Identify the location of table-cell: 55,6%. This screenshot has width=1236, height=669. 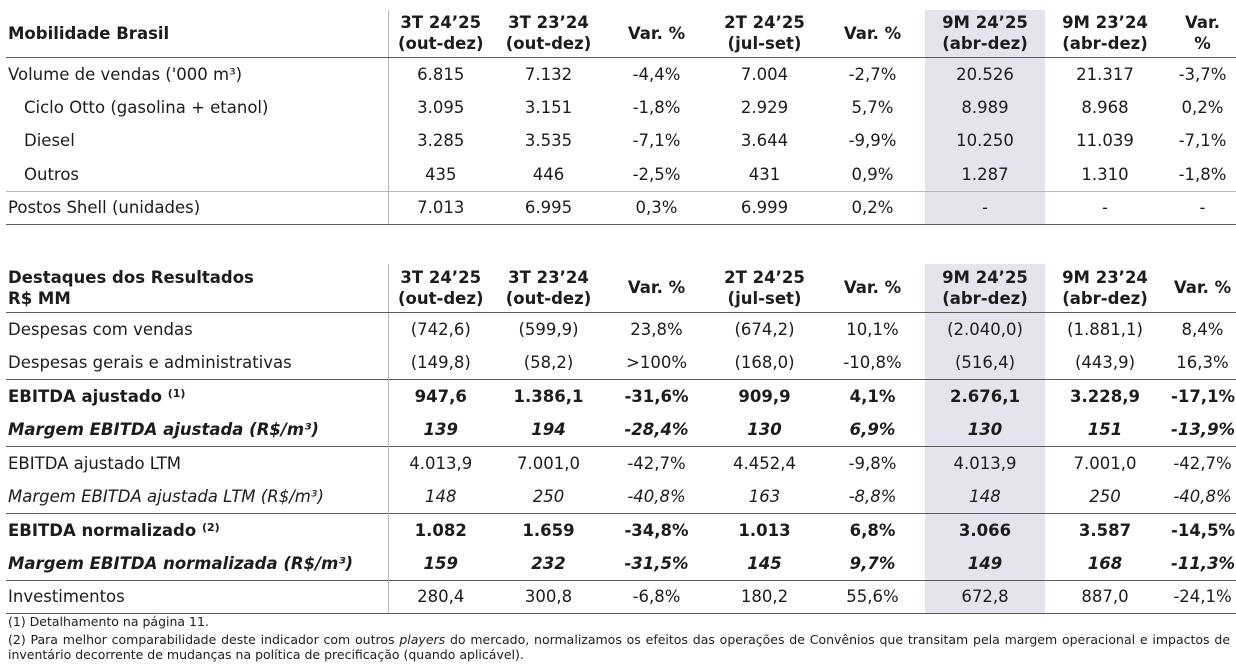
(872, 596).